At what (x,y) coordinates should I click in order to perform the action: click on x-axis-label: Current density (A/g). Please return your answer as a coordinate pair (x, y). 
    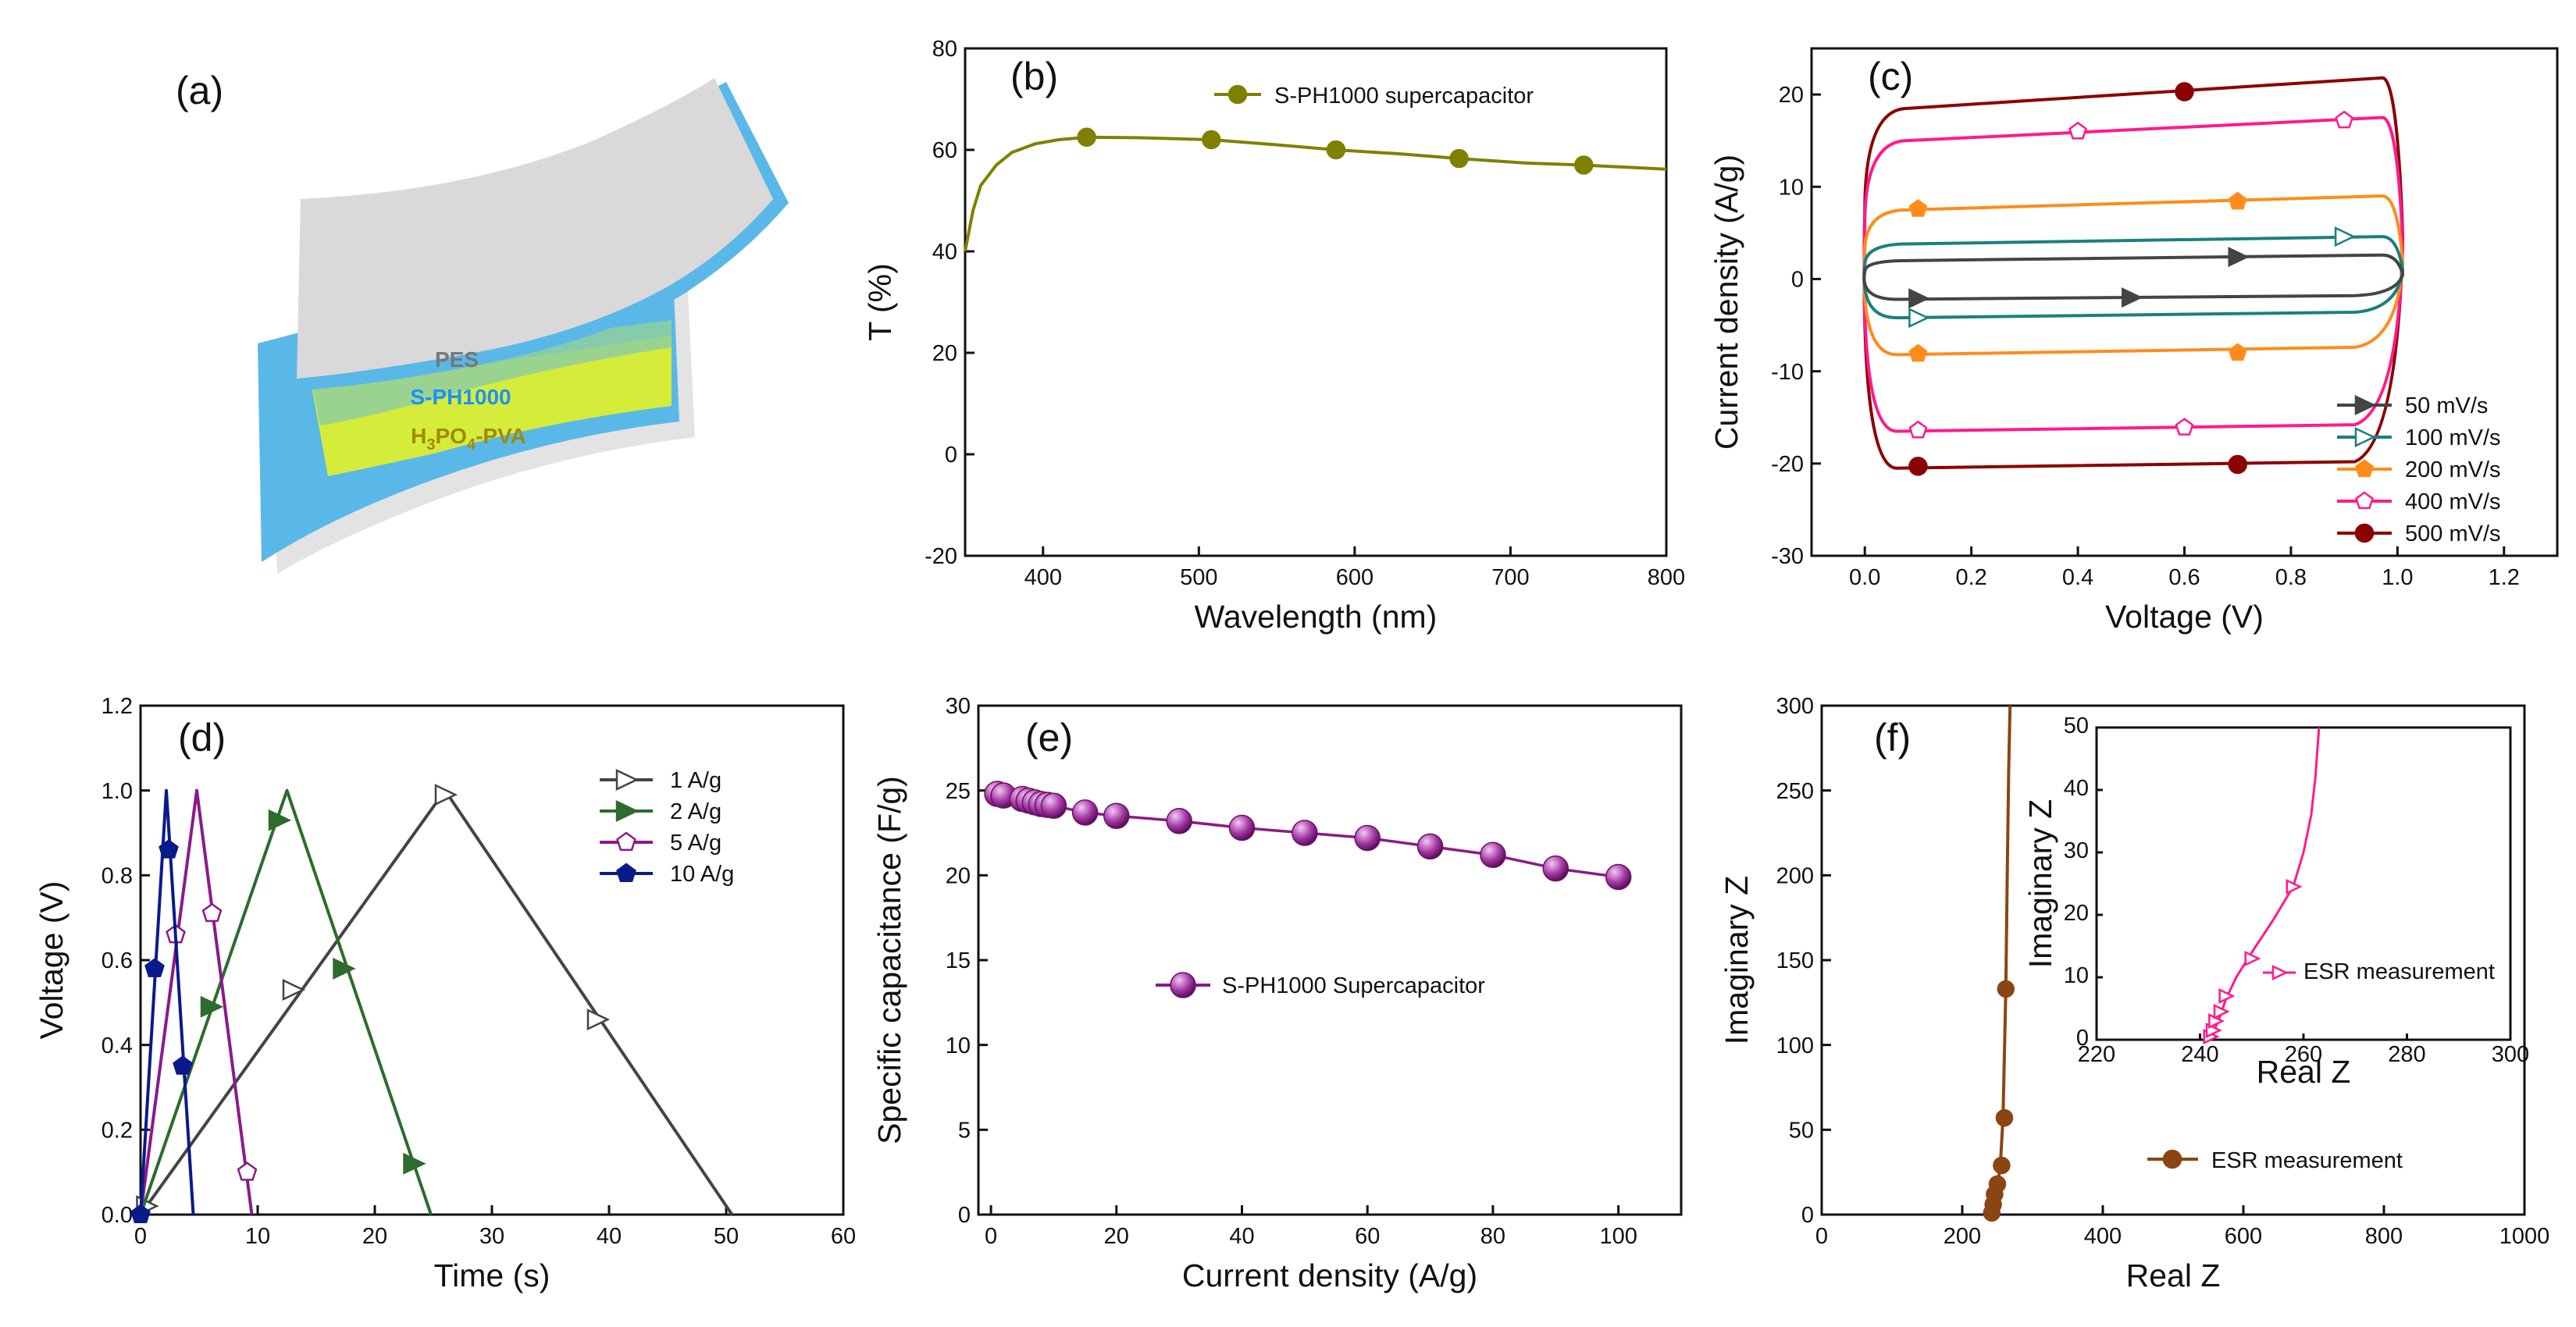
    Looking at the image, I should click on (1329, 1275).